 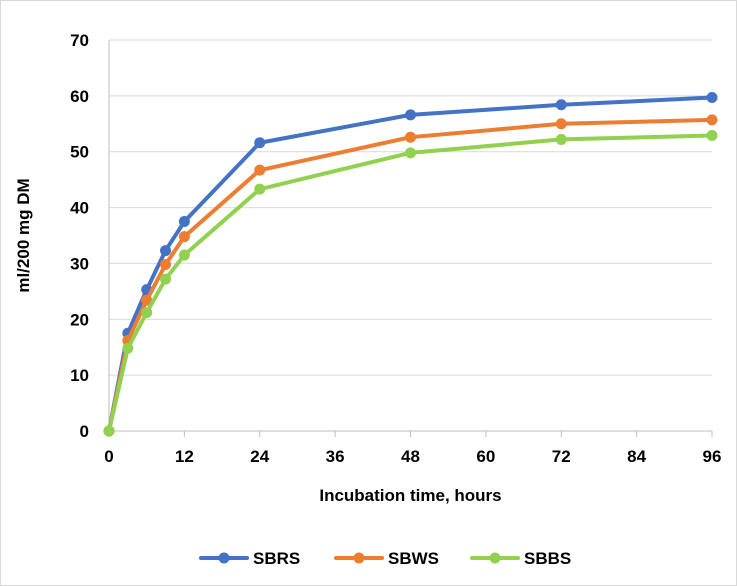 What do you see at coordinates (636, 456) in the screenshot?
I see `x-tick-label: 84` at bounding box center [636, 456].